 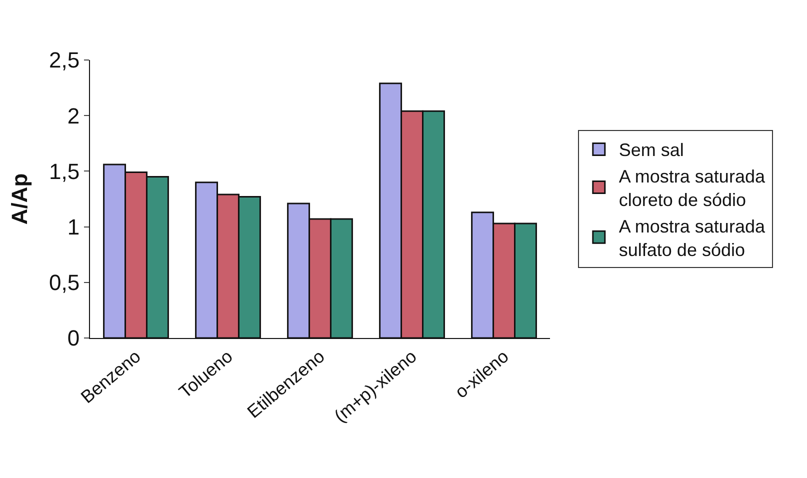 I want to click on y-tick-label: 1,5, so click(x=64, y=171).